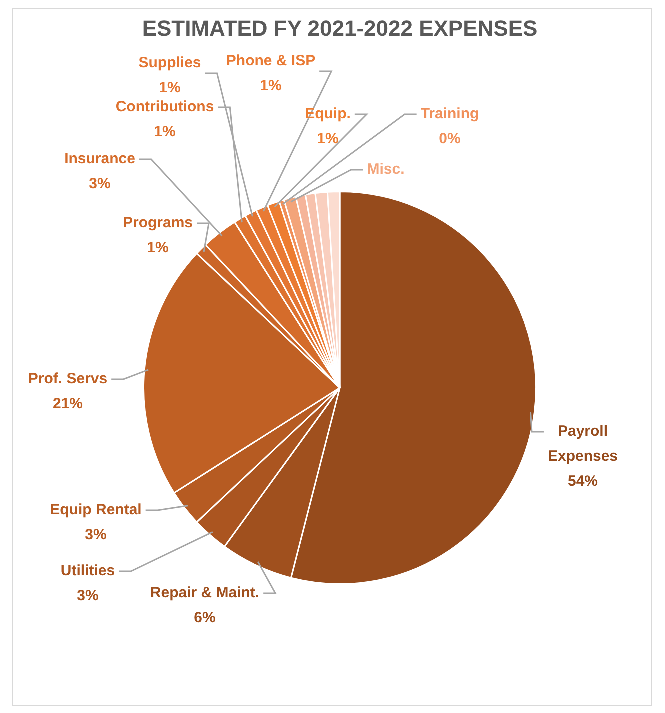 This screenshot has width=665, height=713. Describe the element at coordinates (450, 139) in the screenshot. I see `data-label: 0%` at that location.